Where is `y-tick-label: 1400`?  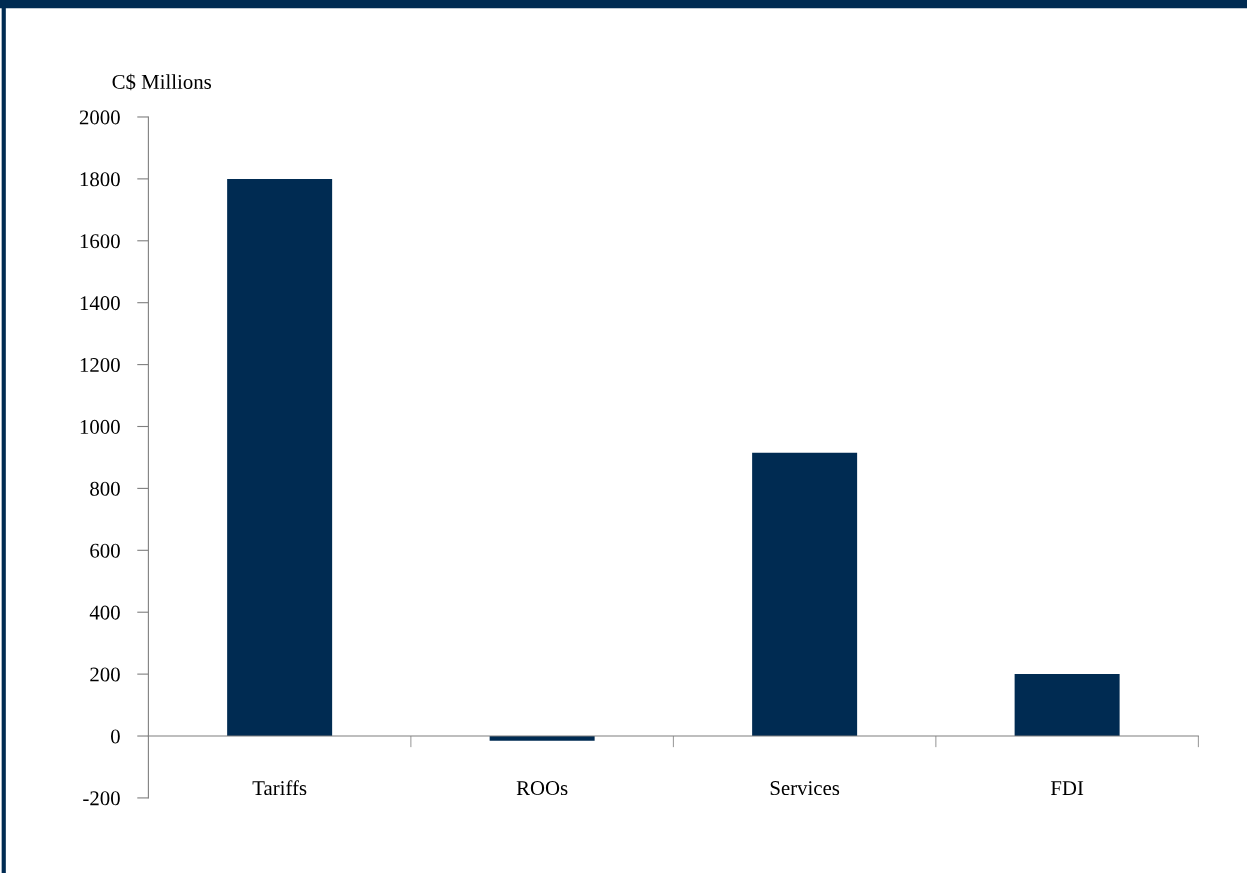 y-tick-label: 1400 is located at coordinates (100, 303).